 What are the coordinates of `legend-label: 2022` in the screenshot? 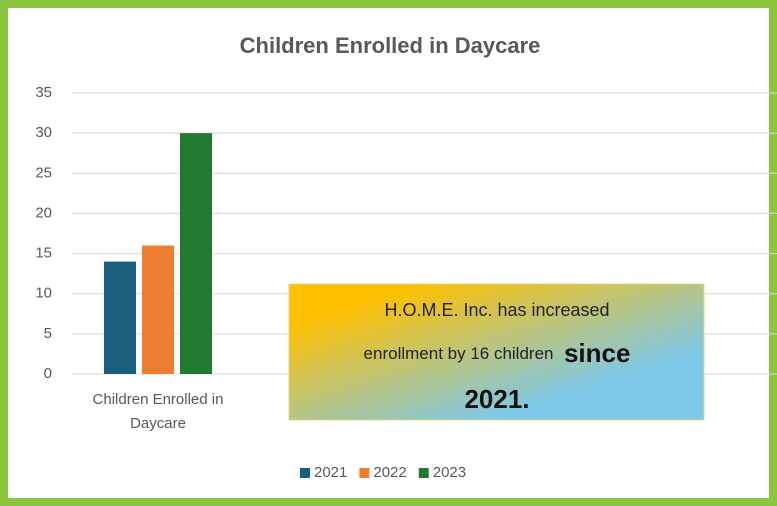 It's located at (389, 472).